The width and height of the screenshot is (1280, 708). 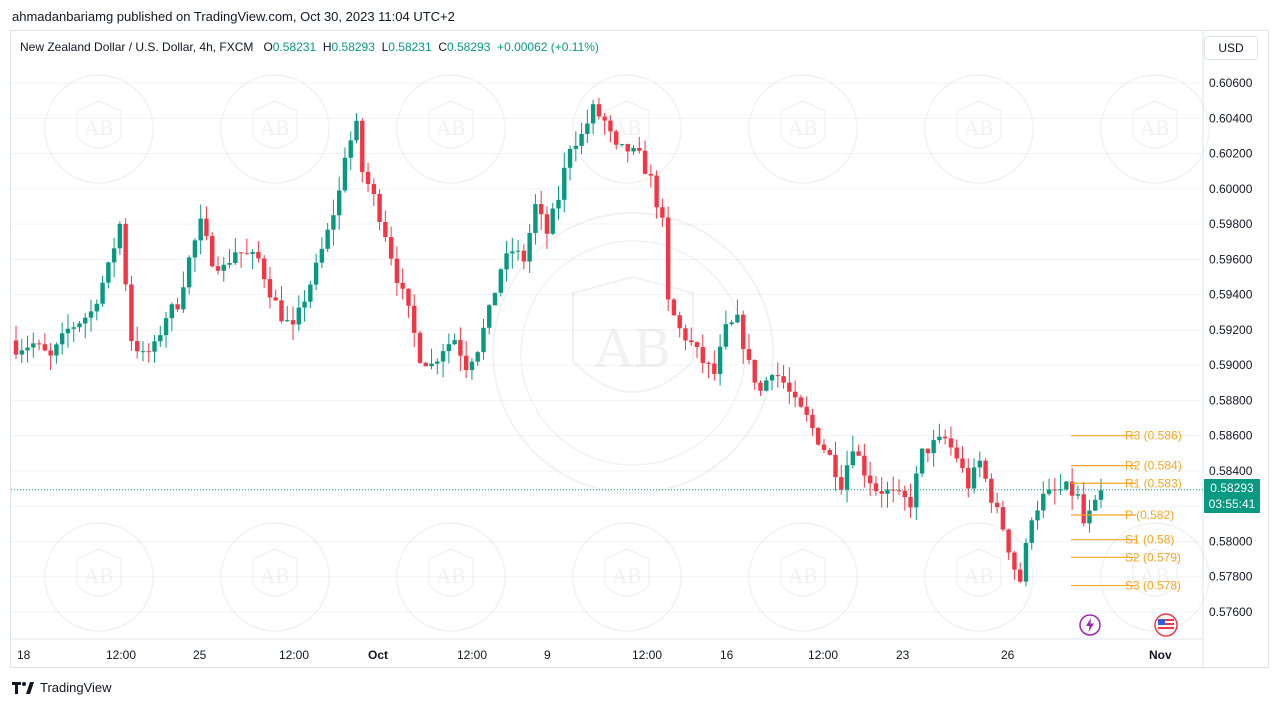 What do you see at coordinates (1153, 436) in the screenshot?
I see `pivot-label: R3 (0.586)` at bounding box center [1153, 436].